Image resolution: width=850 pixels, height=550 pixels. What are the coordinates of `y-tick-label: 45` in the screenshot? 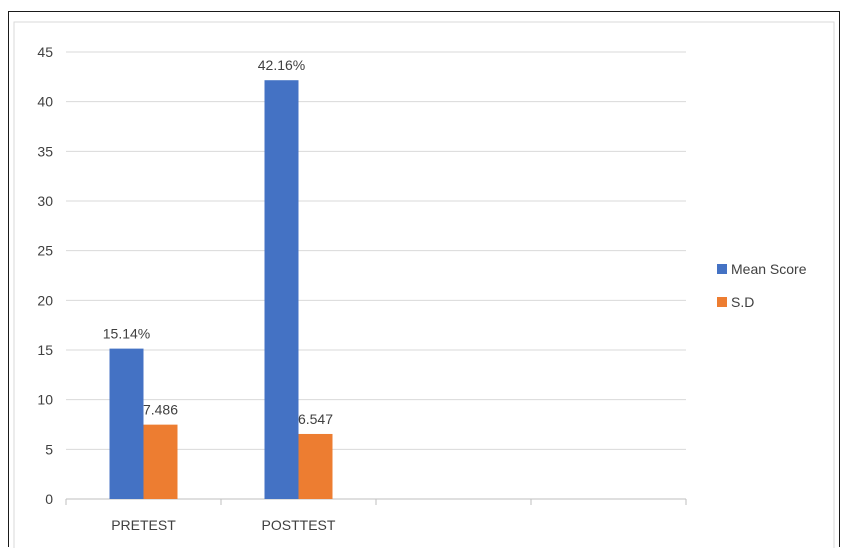 It's located at (45, 52).